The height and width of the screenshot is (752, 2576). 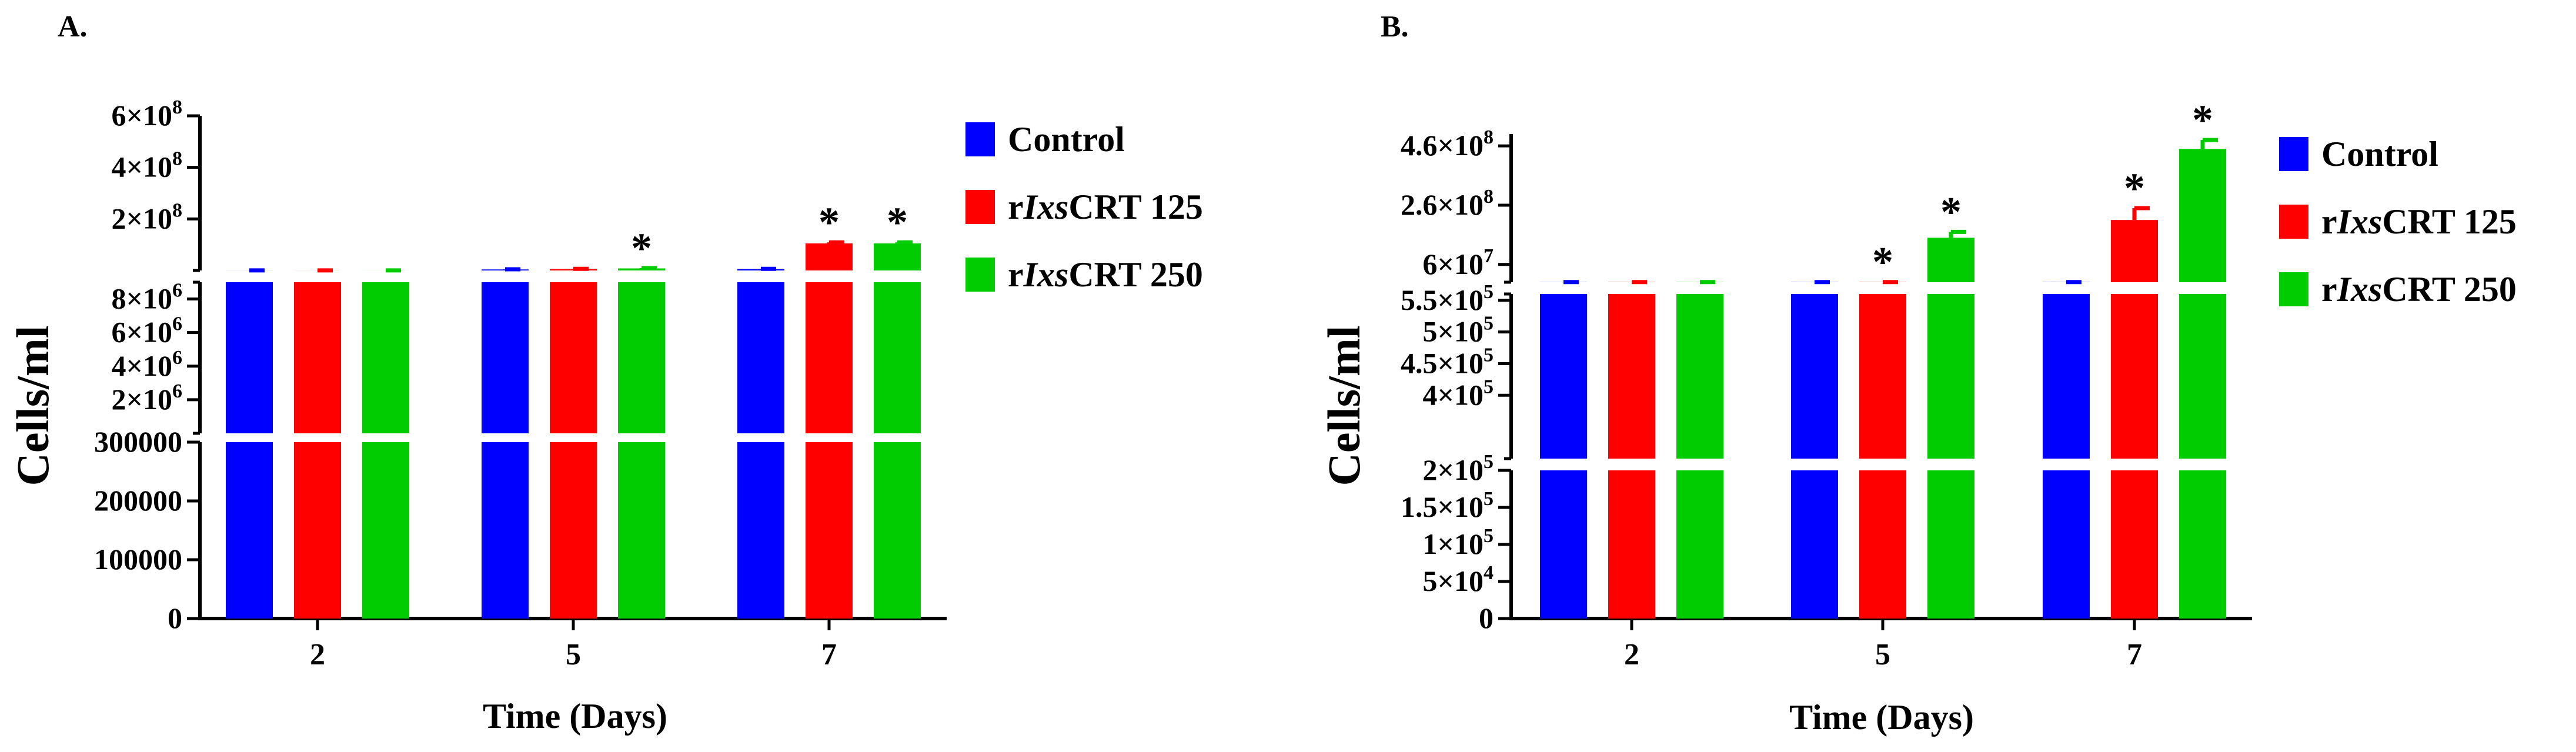 What do you see at coordinates (1447, 361) in the screenshot?
I see `y-tick-label: 4.5×10⁵` at bounding box center [1447, 361].